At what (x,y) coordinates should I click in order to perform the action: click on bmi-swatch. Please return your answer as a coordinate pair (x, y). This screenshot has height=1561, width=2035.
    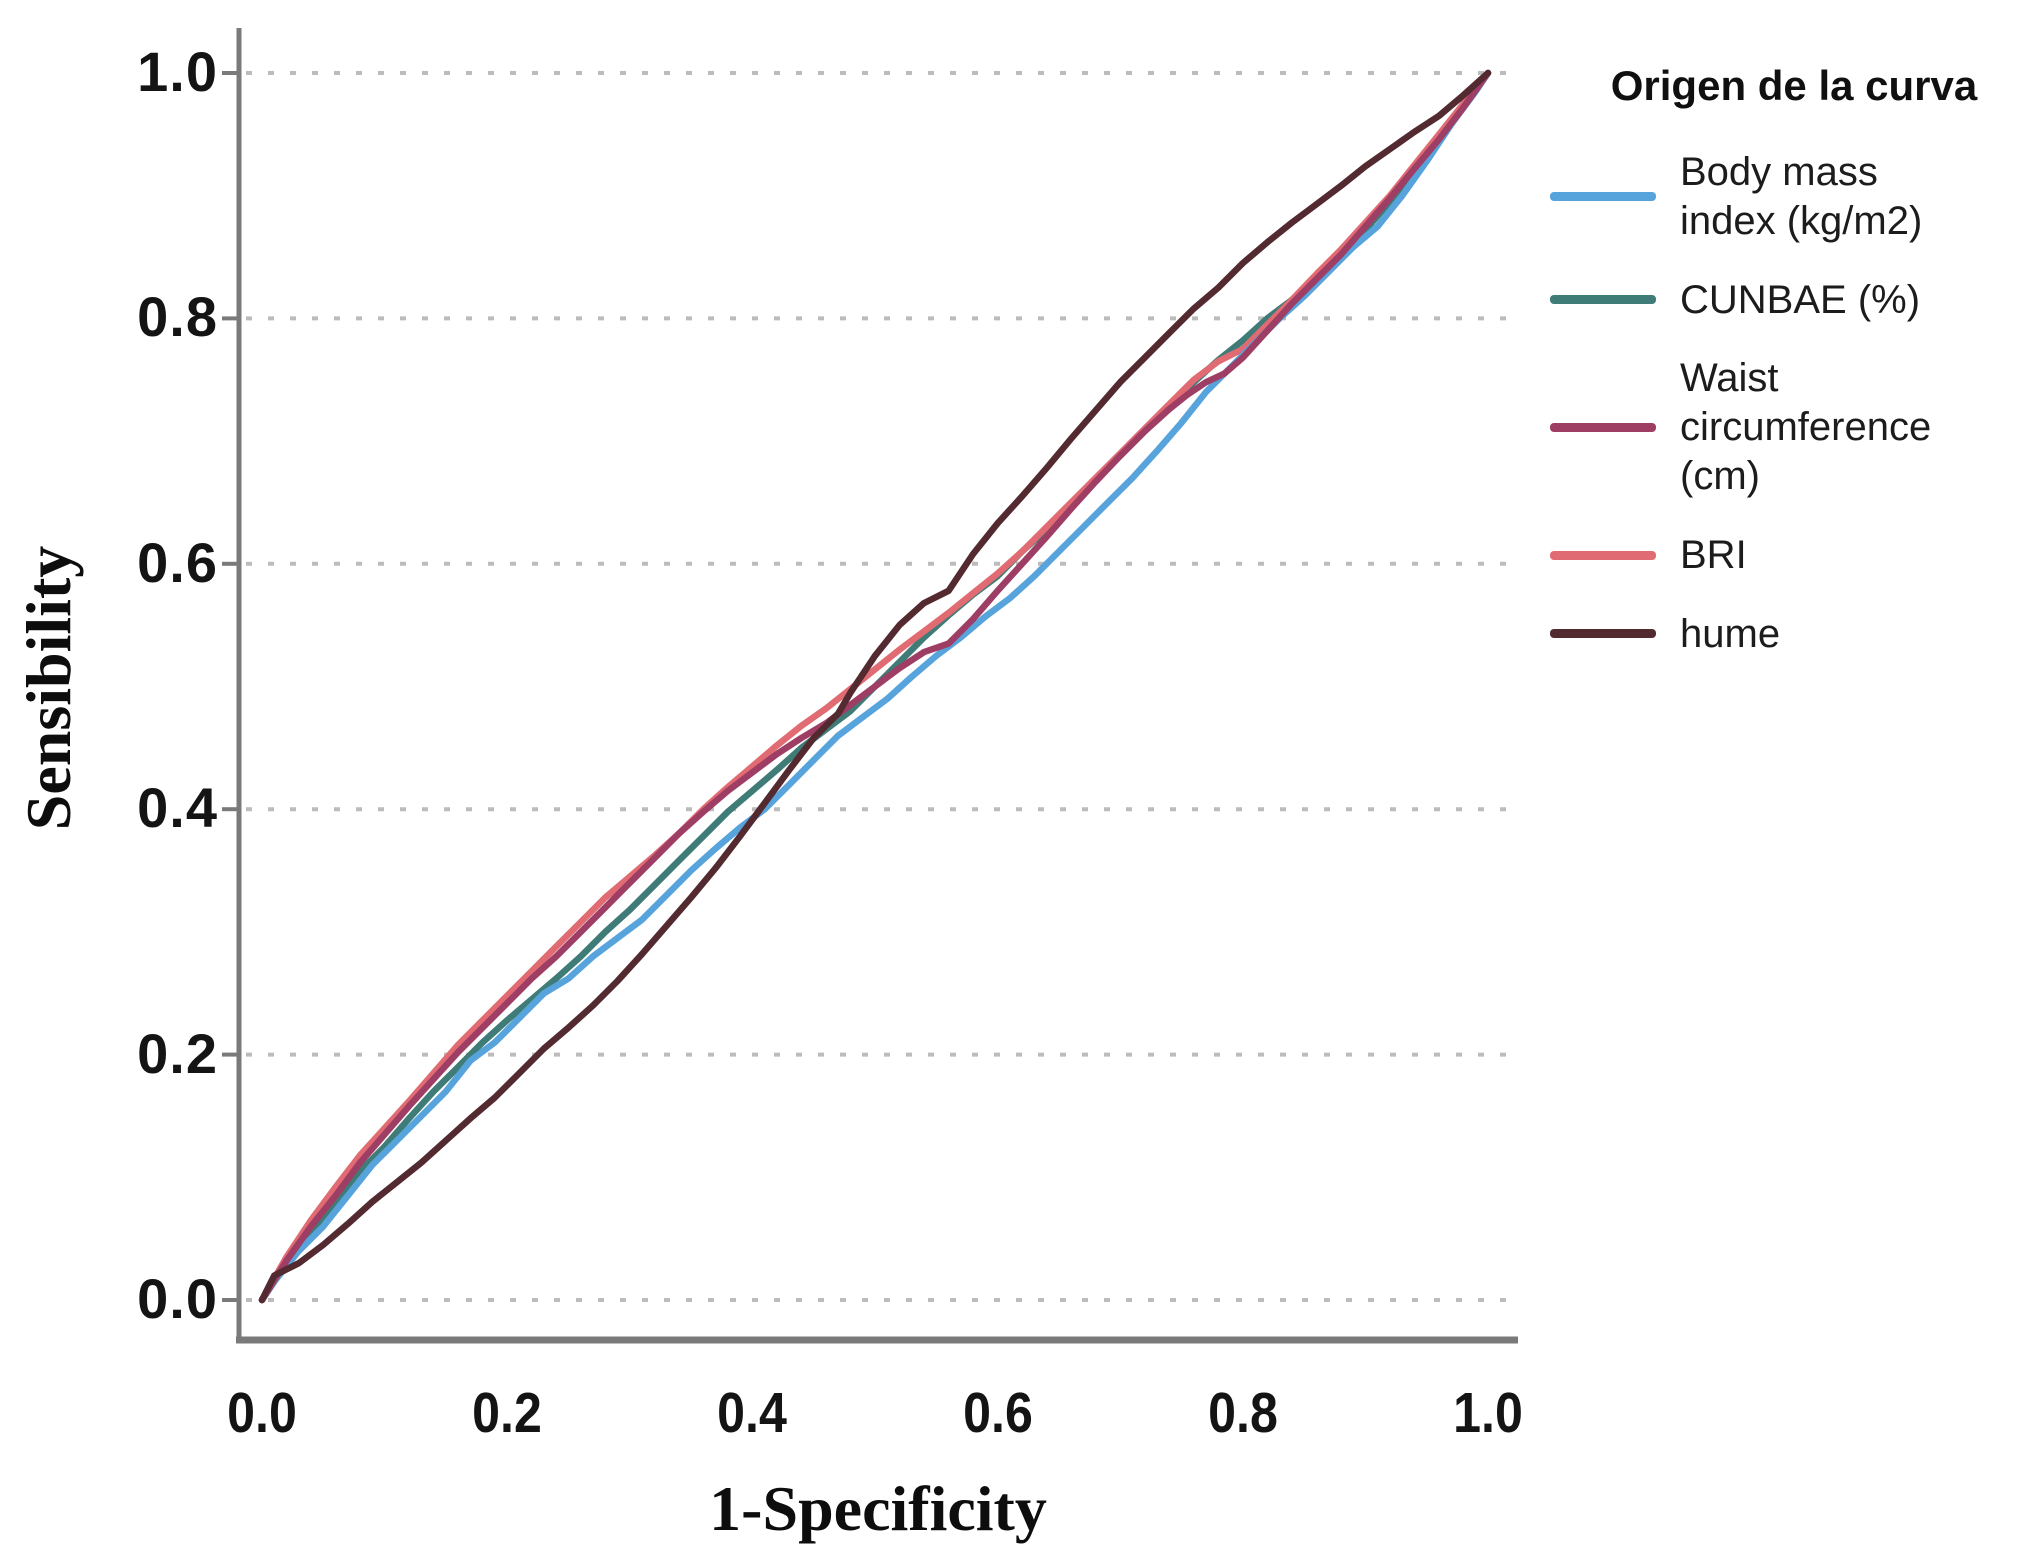
    Looking at the image, I should click on (1603, 197).